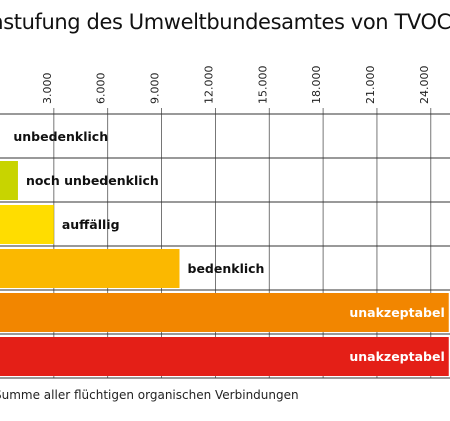 The width and height of the screenshot is (450, 421). Describe the element at coordinates (47, 89) in the screenshot. I see `x-tick-label: 3.000` at that location.